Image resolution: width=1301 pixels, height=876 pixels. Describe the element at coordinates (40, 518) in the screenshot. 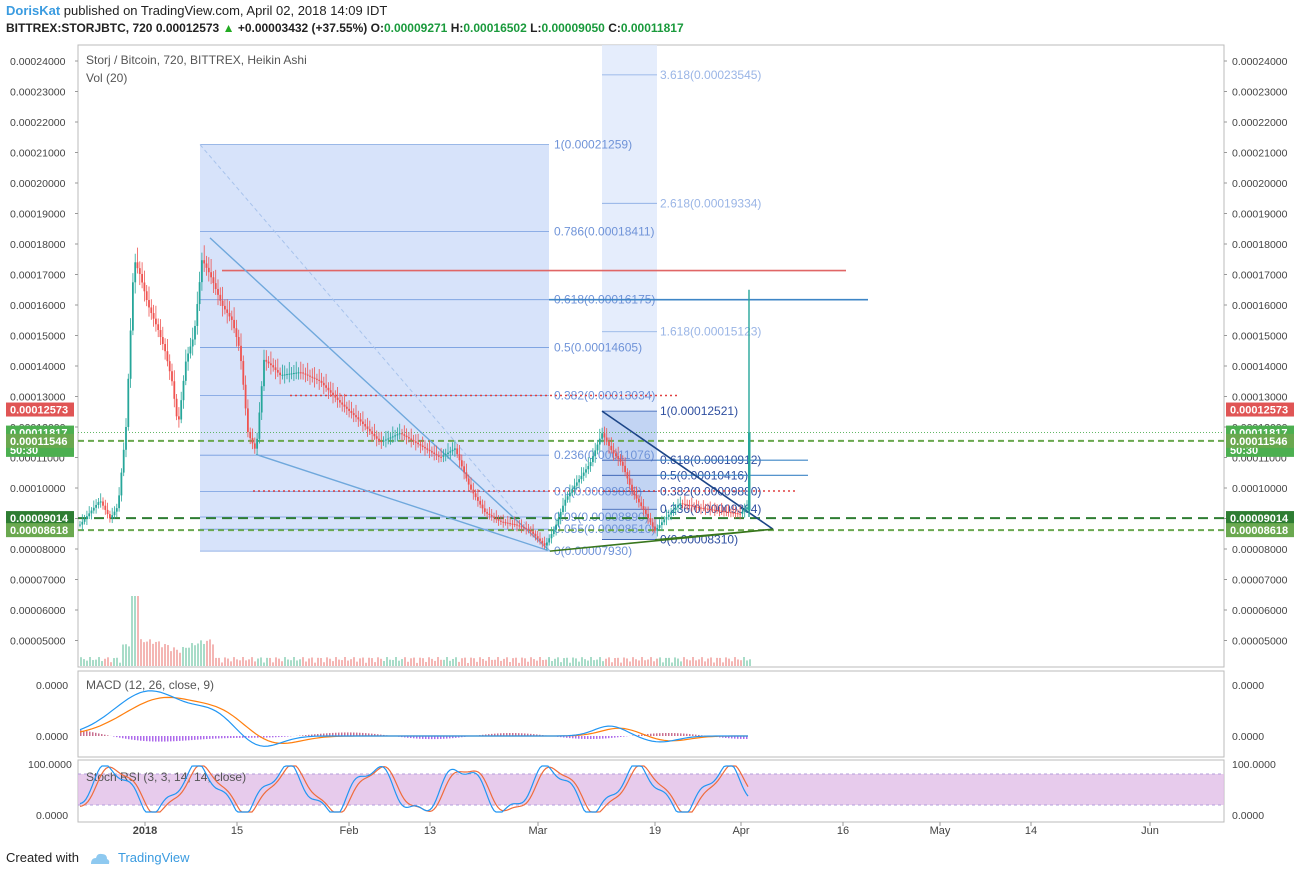

I see `price-badge-left` at that location.